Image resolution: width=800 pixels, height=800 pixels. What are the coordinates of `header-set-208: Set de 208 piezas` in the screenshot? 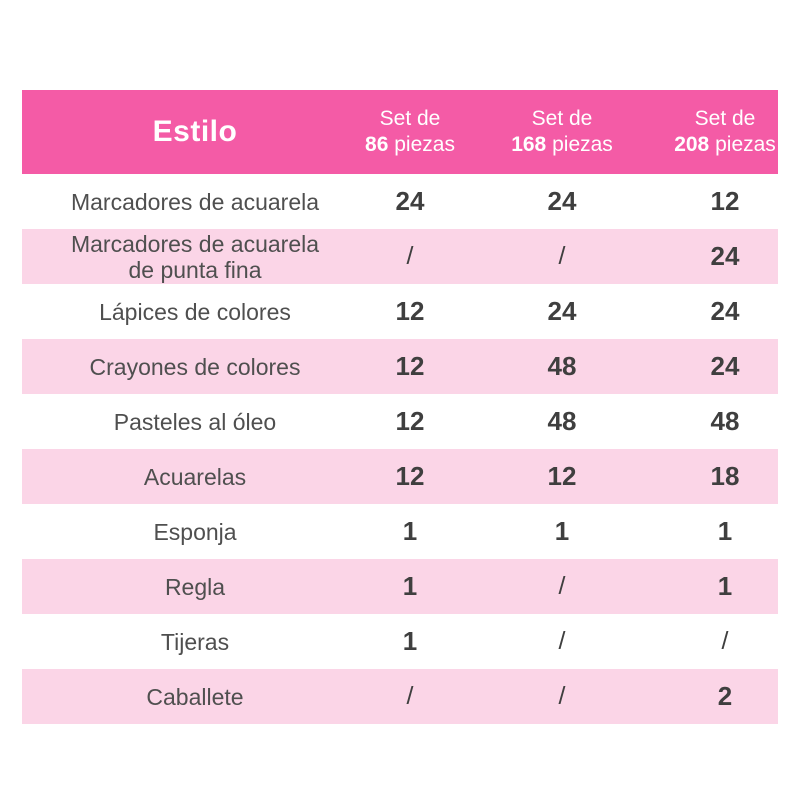 It's located at (725, 132).